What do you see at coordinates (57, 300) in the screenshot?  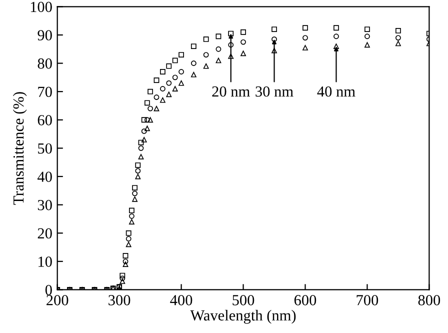 I see `x-tick-label: 200` at bounding box center [57, 300].